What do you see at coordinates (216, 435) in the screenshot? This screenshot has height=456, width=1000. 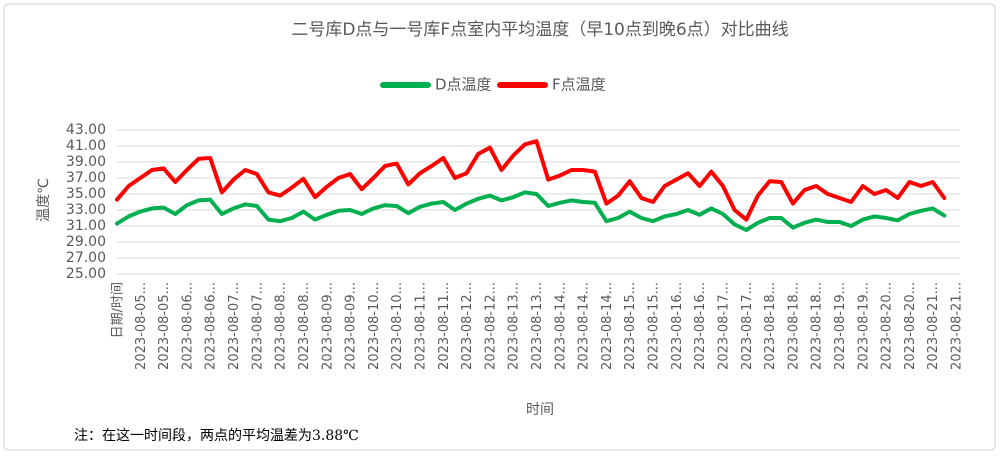 I see `note: 注：在这一时间段，两点的平均温差为3.88℃` at bounding box center [216, 435].